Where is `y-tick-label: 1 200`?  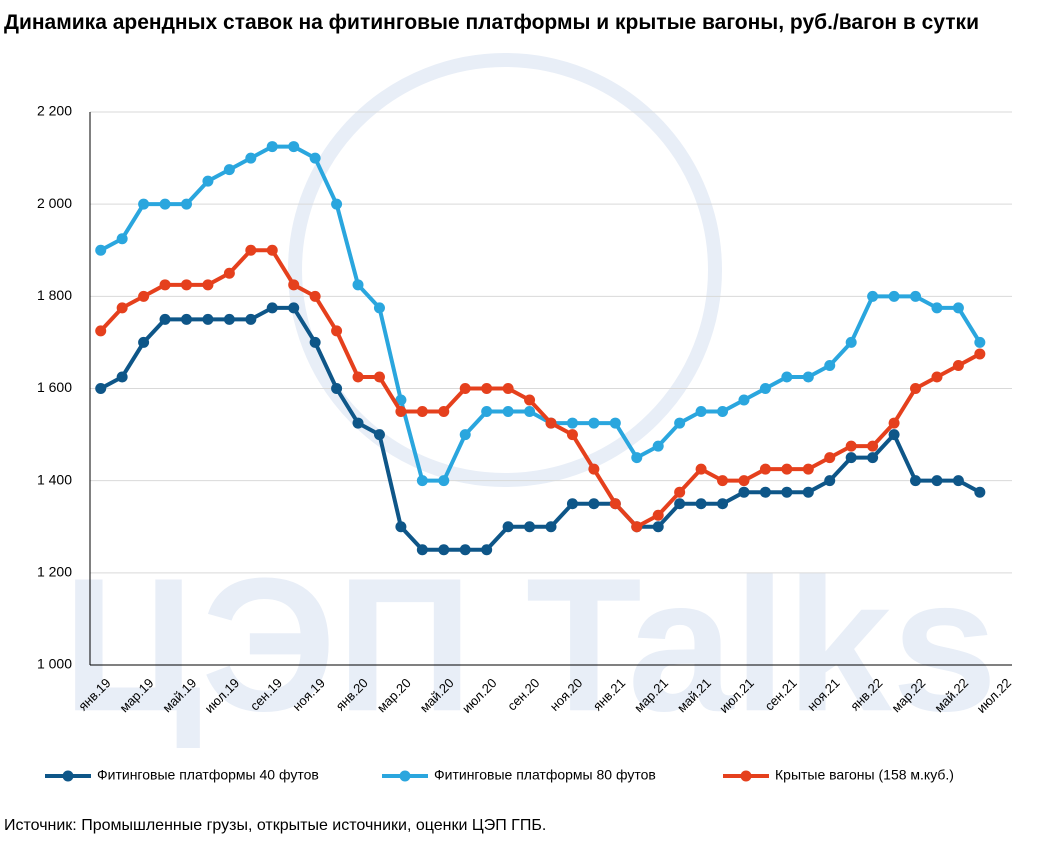 y-tick-label: 1 200 is located at coordinates (54, 572).